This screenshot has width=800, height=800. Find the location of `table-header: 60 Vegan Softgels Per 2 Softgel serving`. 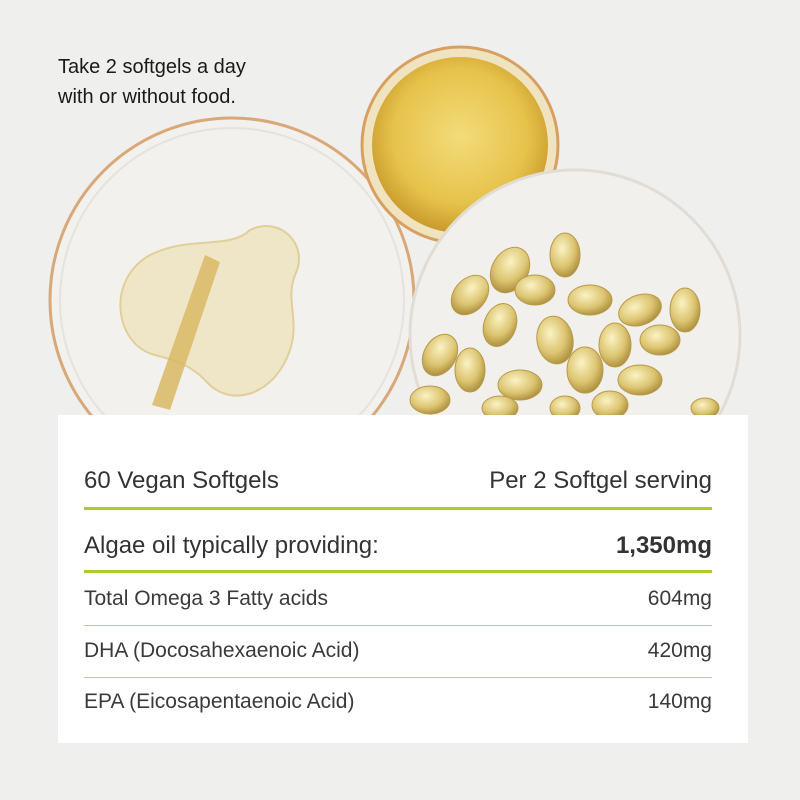

table-header: 60 Vegan Softgels Per 2 Softgel serving is located at coordinates (398, 481).